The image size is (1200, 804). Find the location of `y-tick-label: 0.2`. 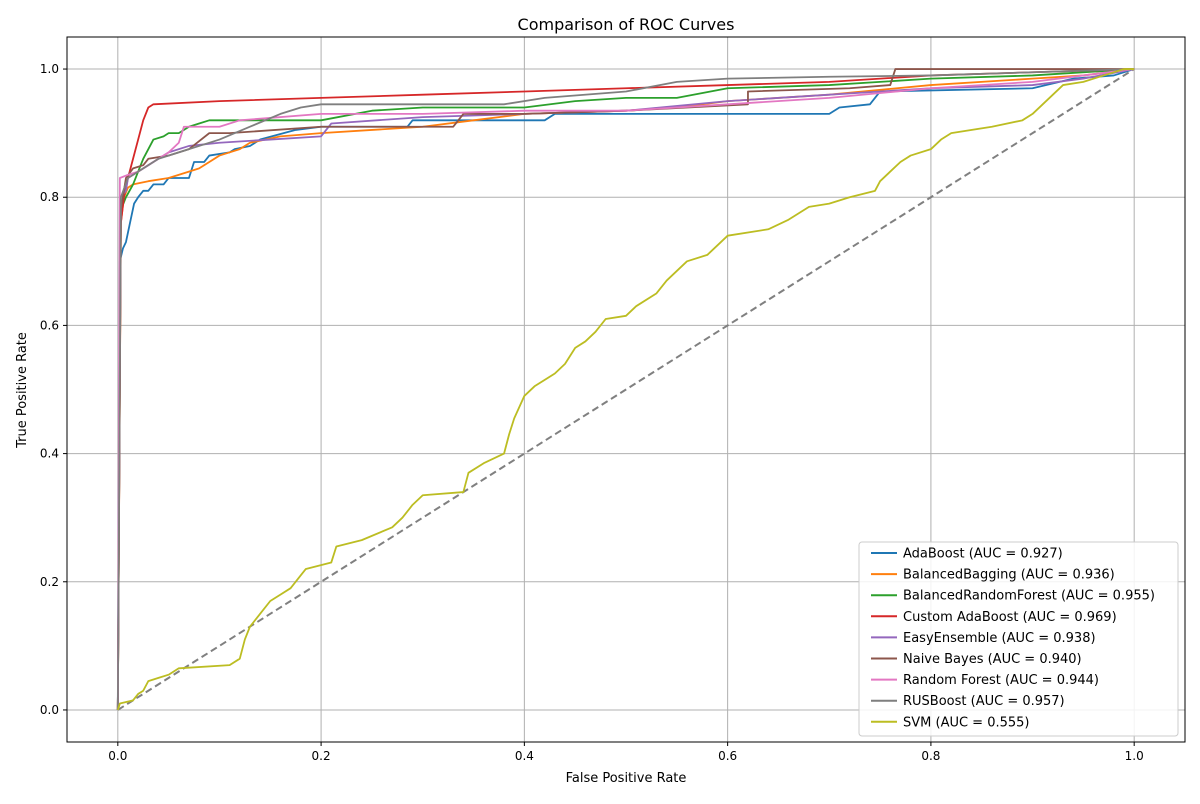

y-tick-label: 0.2 is located at coordinates (49, 582).